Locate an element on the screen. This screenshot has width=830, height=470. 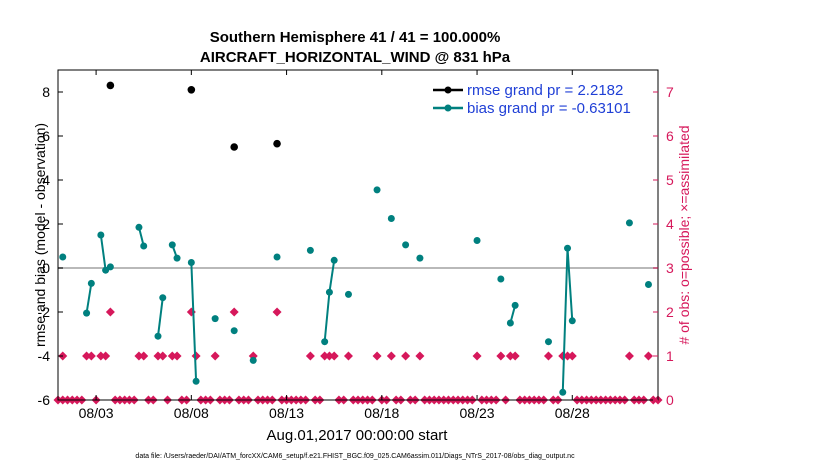
x-tick-label: 08/23 is located at coordinates (477, 413).